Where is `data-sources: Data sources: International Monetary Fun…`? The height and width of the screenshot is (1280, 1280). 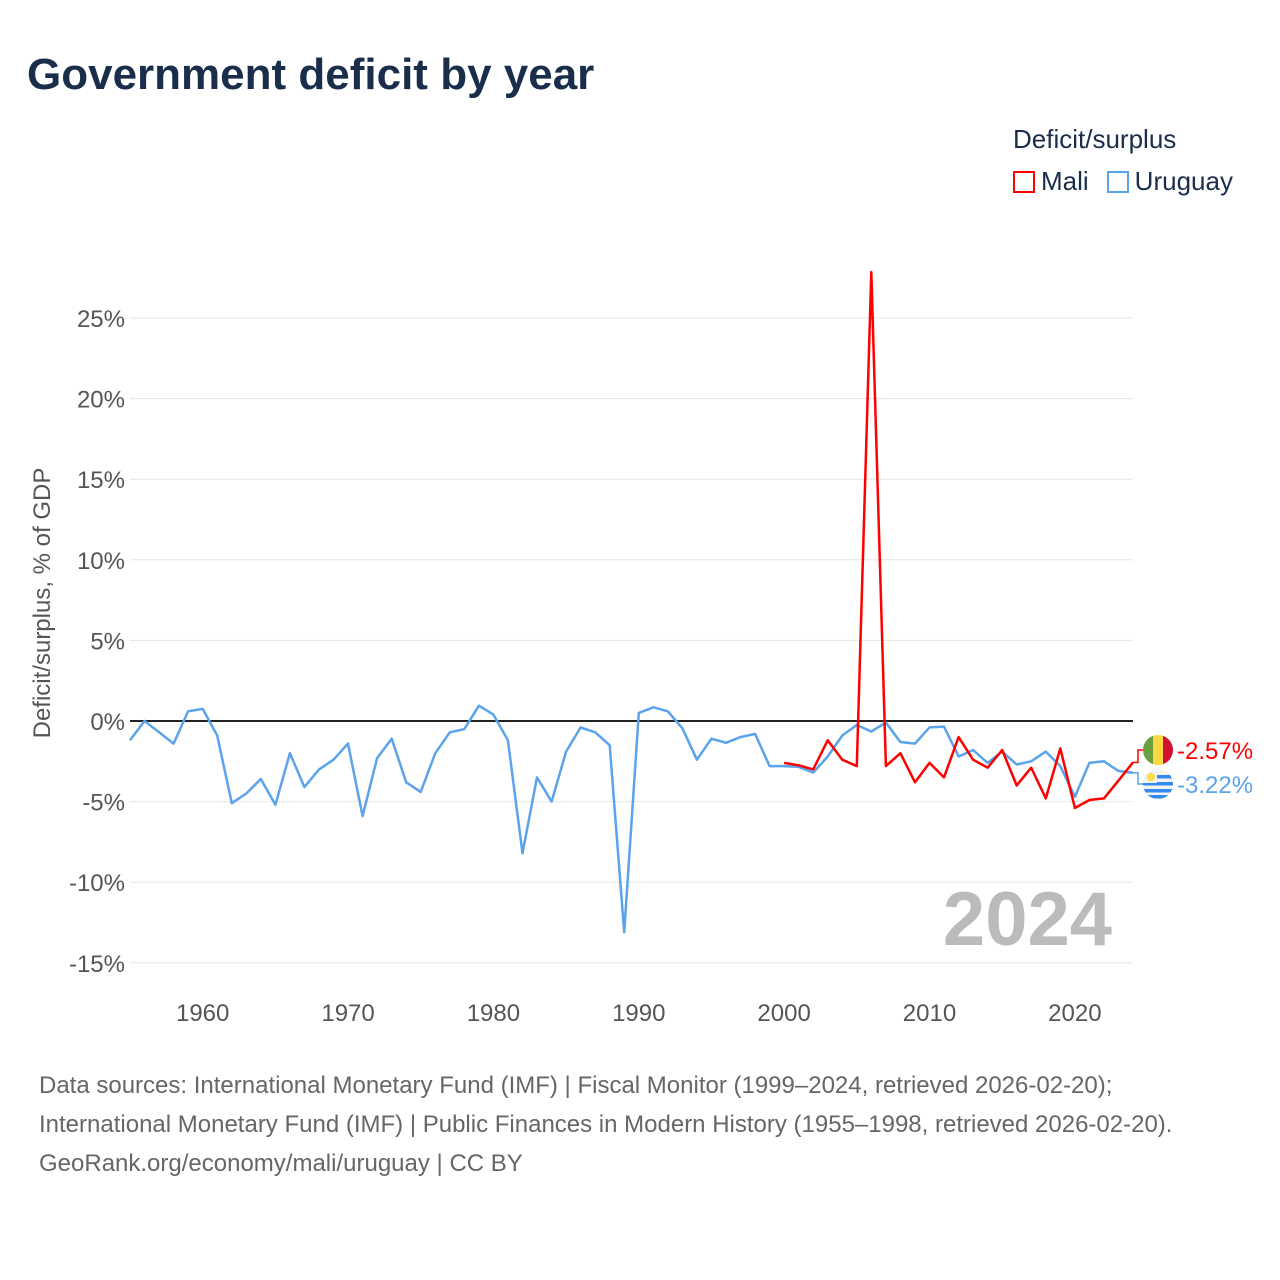
data-sources: Data sources: International Monetary Fun… is located at coordinates (606, 1105).